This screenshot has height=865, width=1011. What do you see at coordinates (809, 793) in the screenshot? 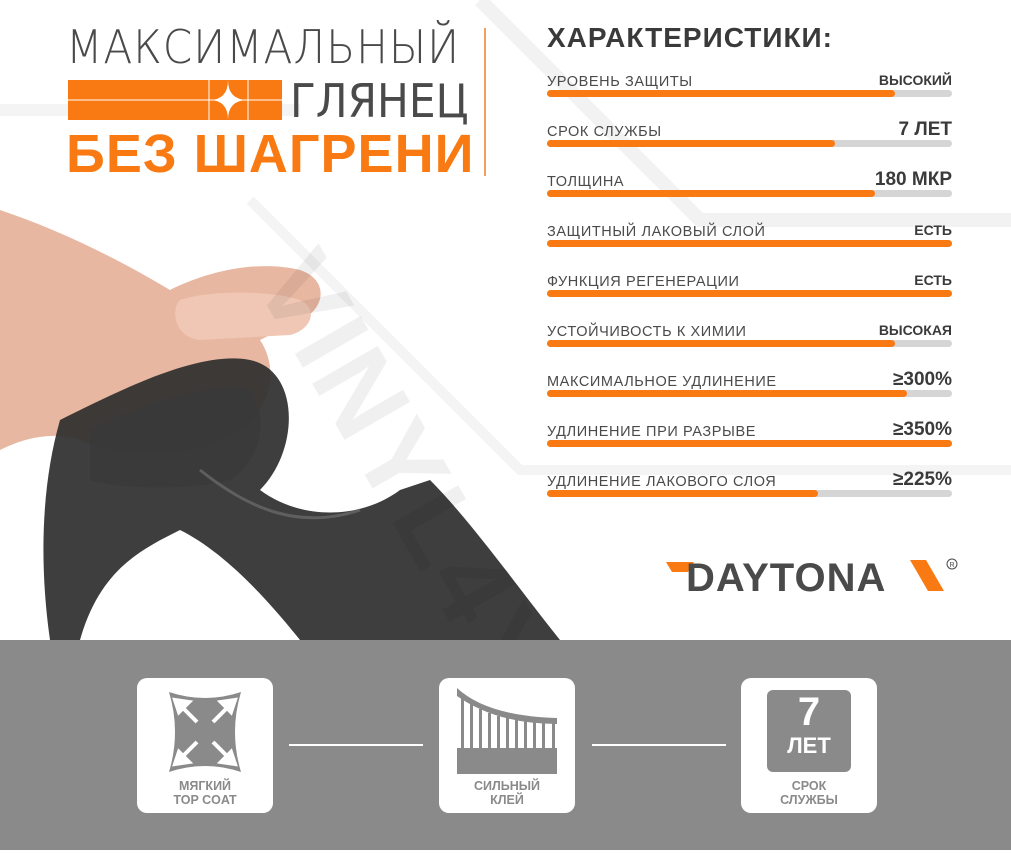
I see `feature-caption: СРОК СЛУЖБЫ` at bounding box center [809, 793].